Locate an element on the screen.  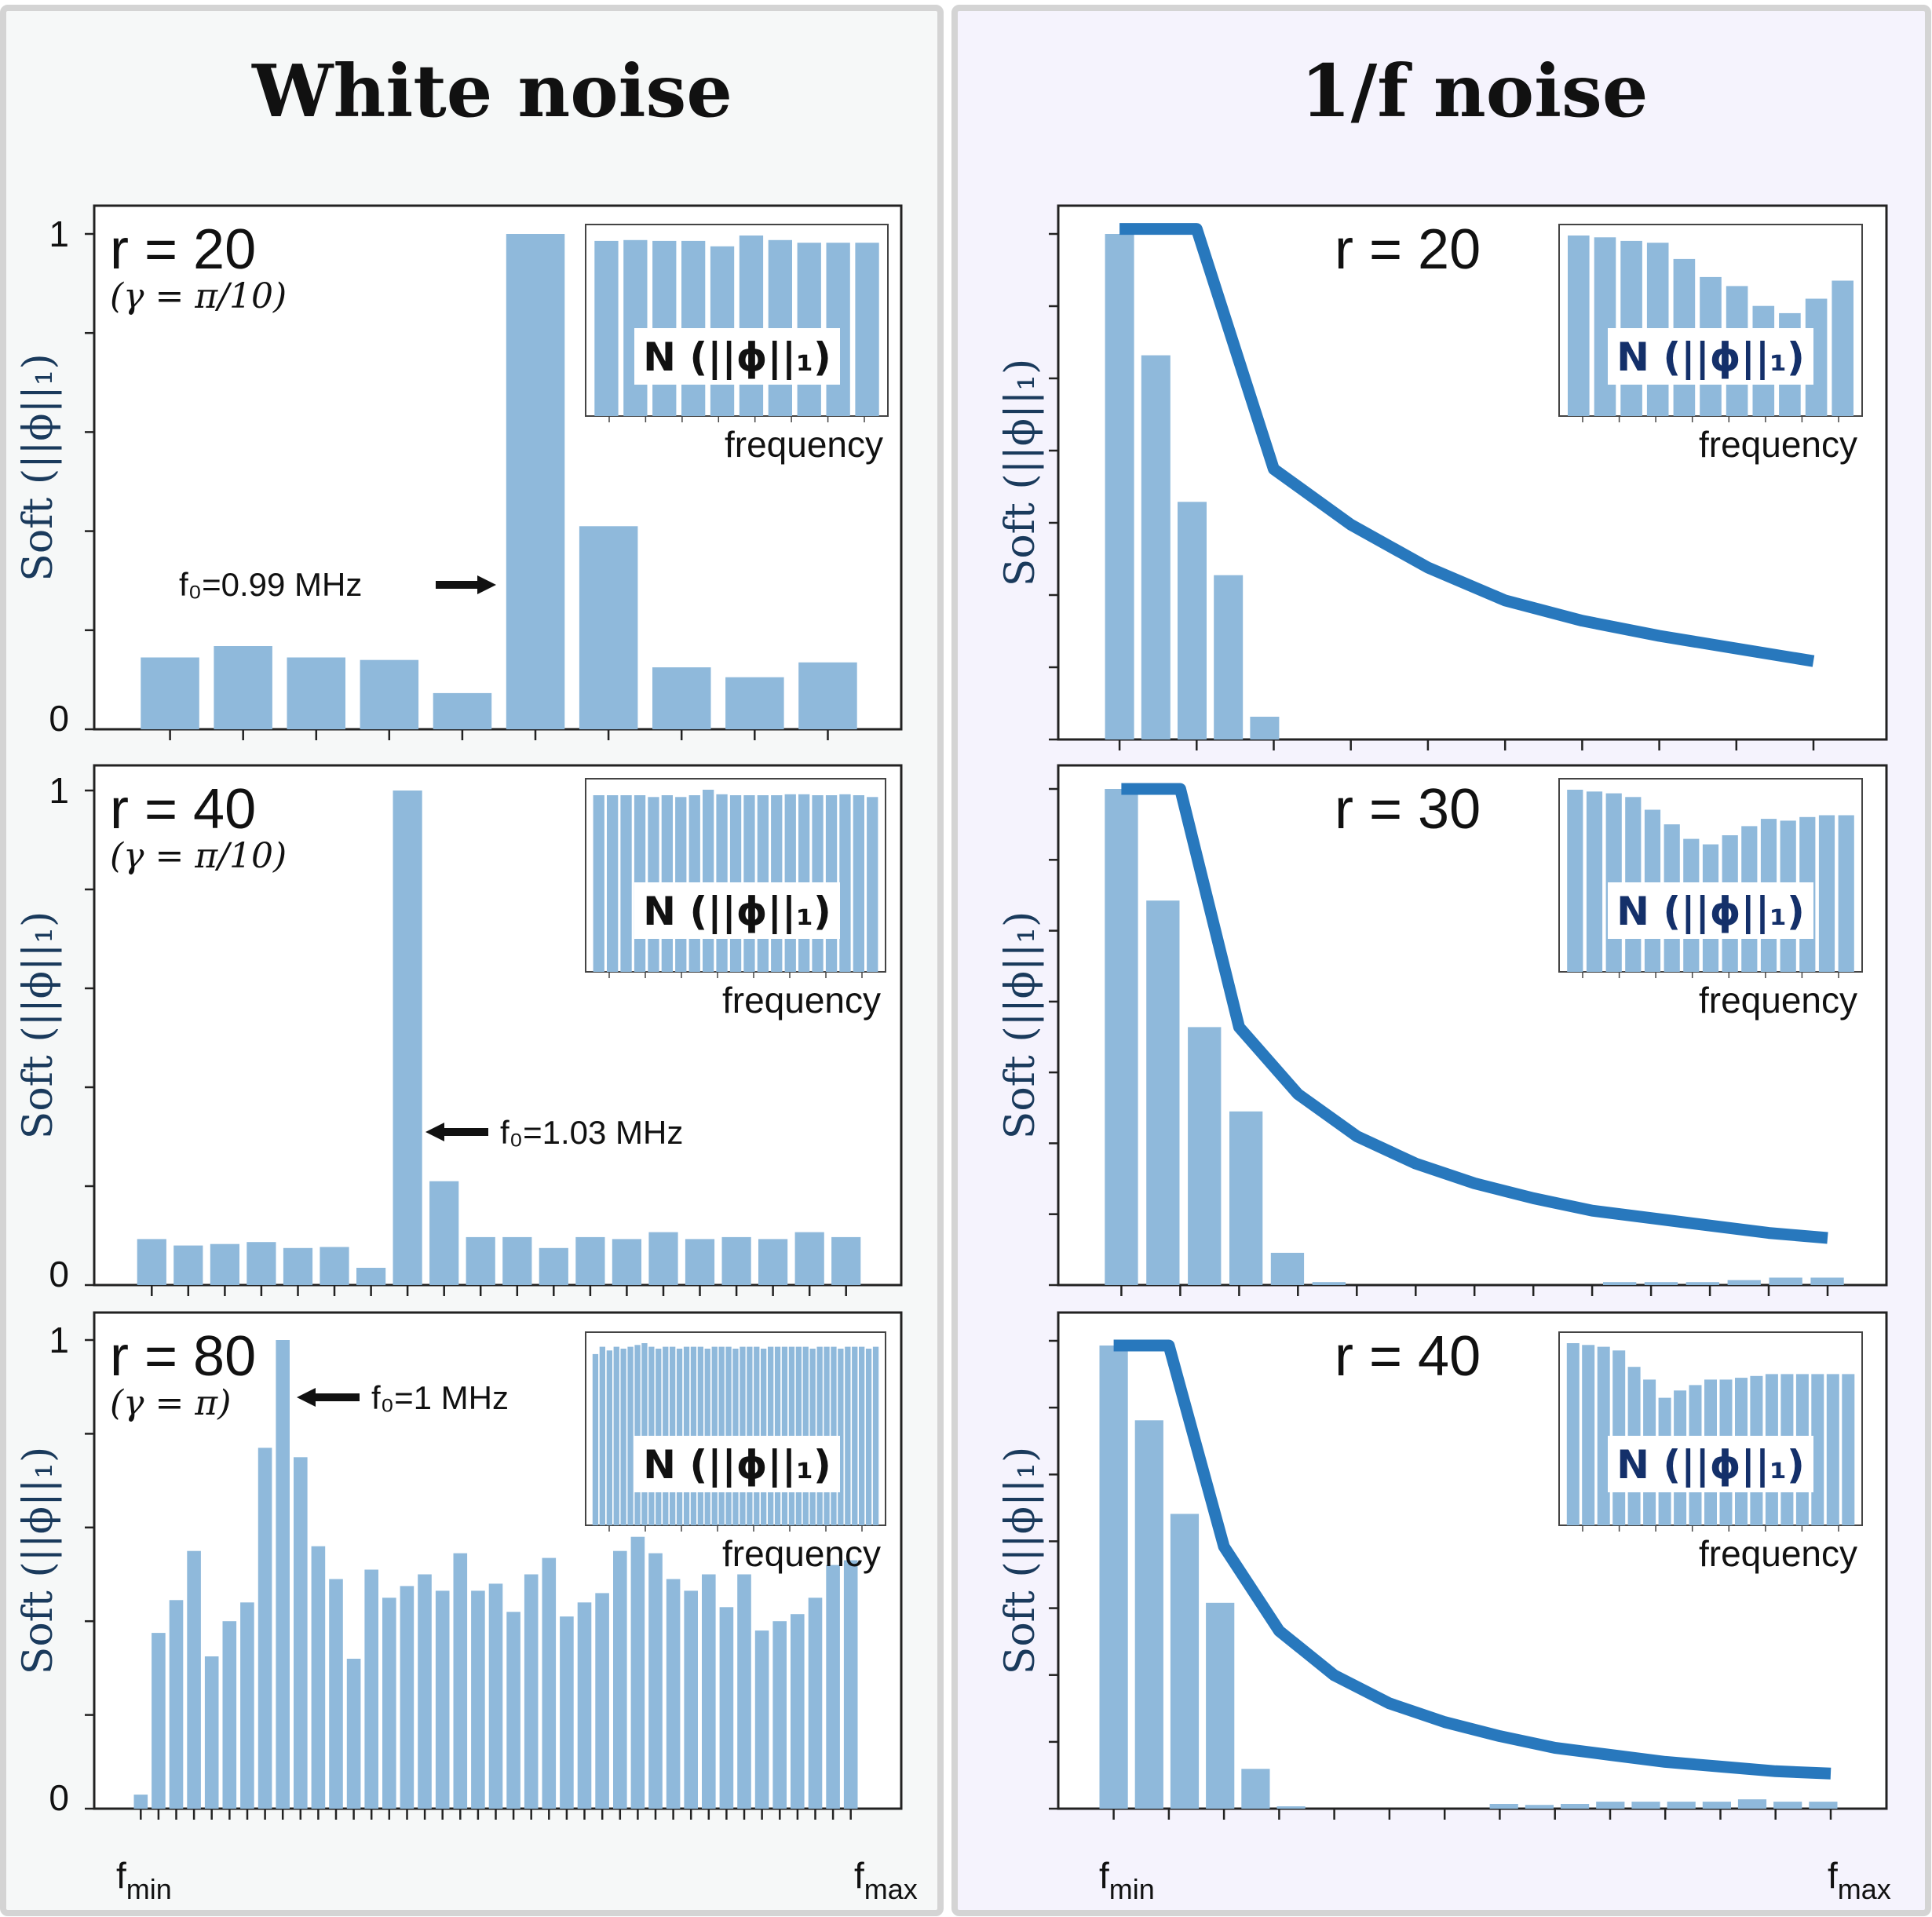
chart-4: Soft (||ϕ||₁) r = 20 N (||ϕ||₁) frequency is located at coordinates (1442, 477).